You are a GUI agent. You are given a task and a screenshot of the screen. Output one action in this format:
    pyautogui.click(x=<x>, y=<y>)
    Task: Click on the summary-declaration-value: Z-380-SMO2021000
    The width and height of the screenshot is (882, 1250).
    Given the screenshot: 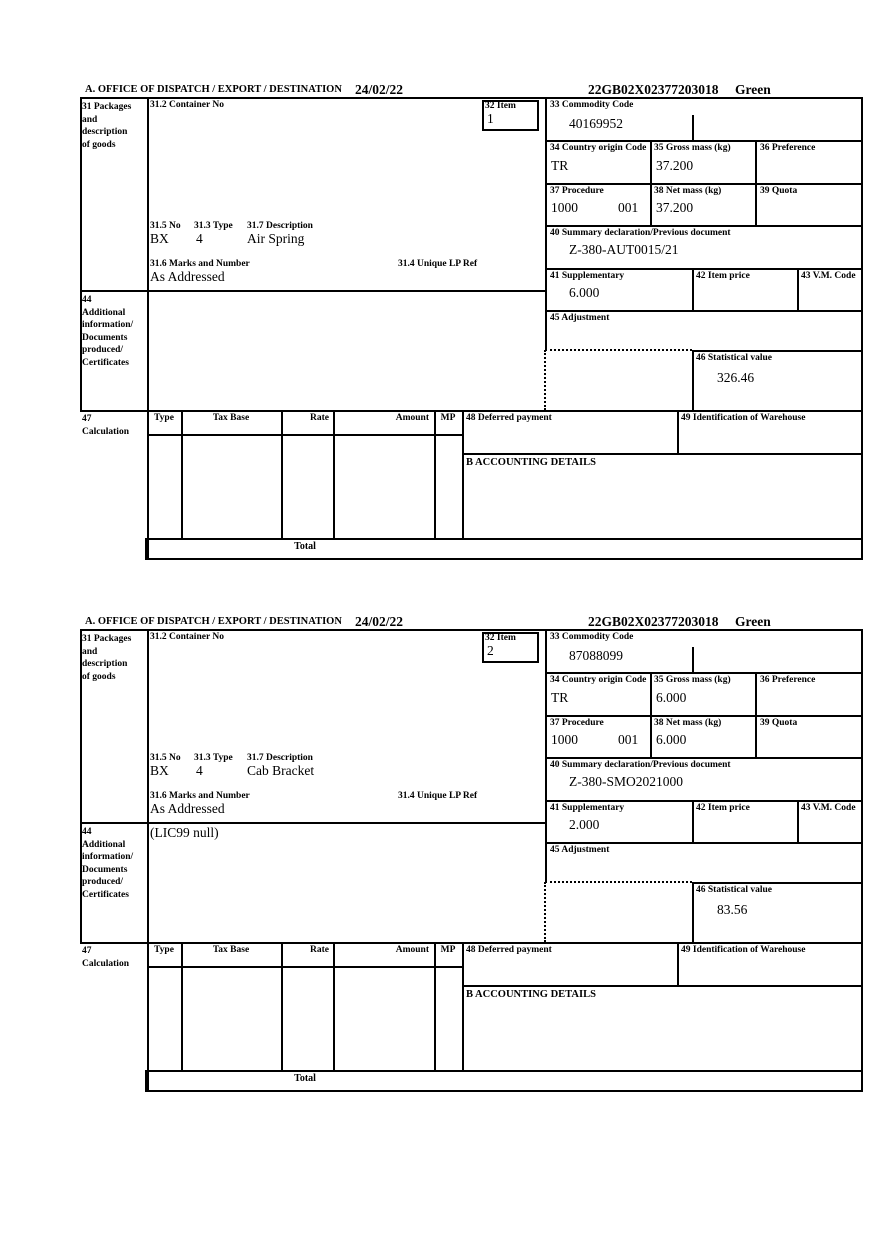 What is the action you would take?
    pyautogui.click(x=626, y=781)
    